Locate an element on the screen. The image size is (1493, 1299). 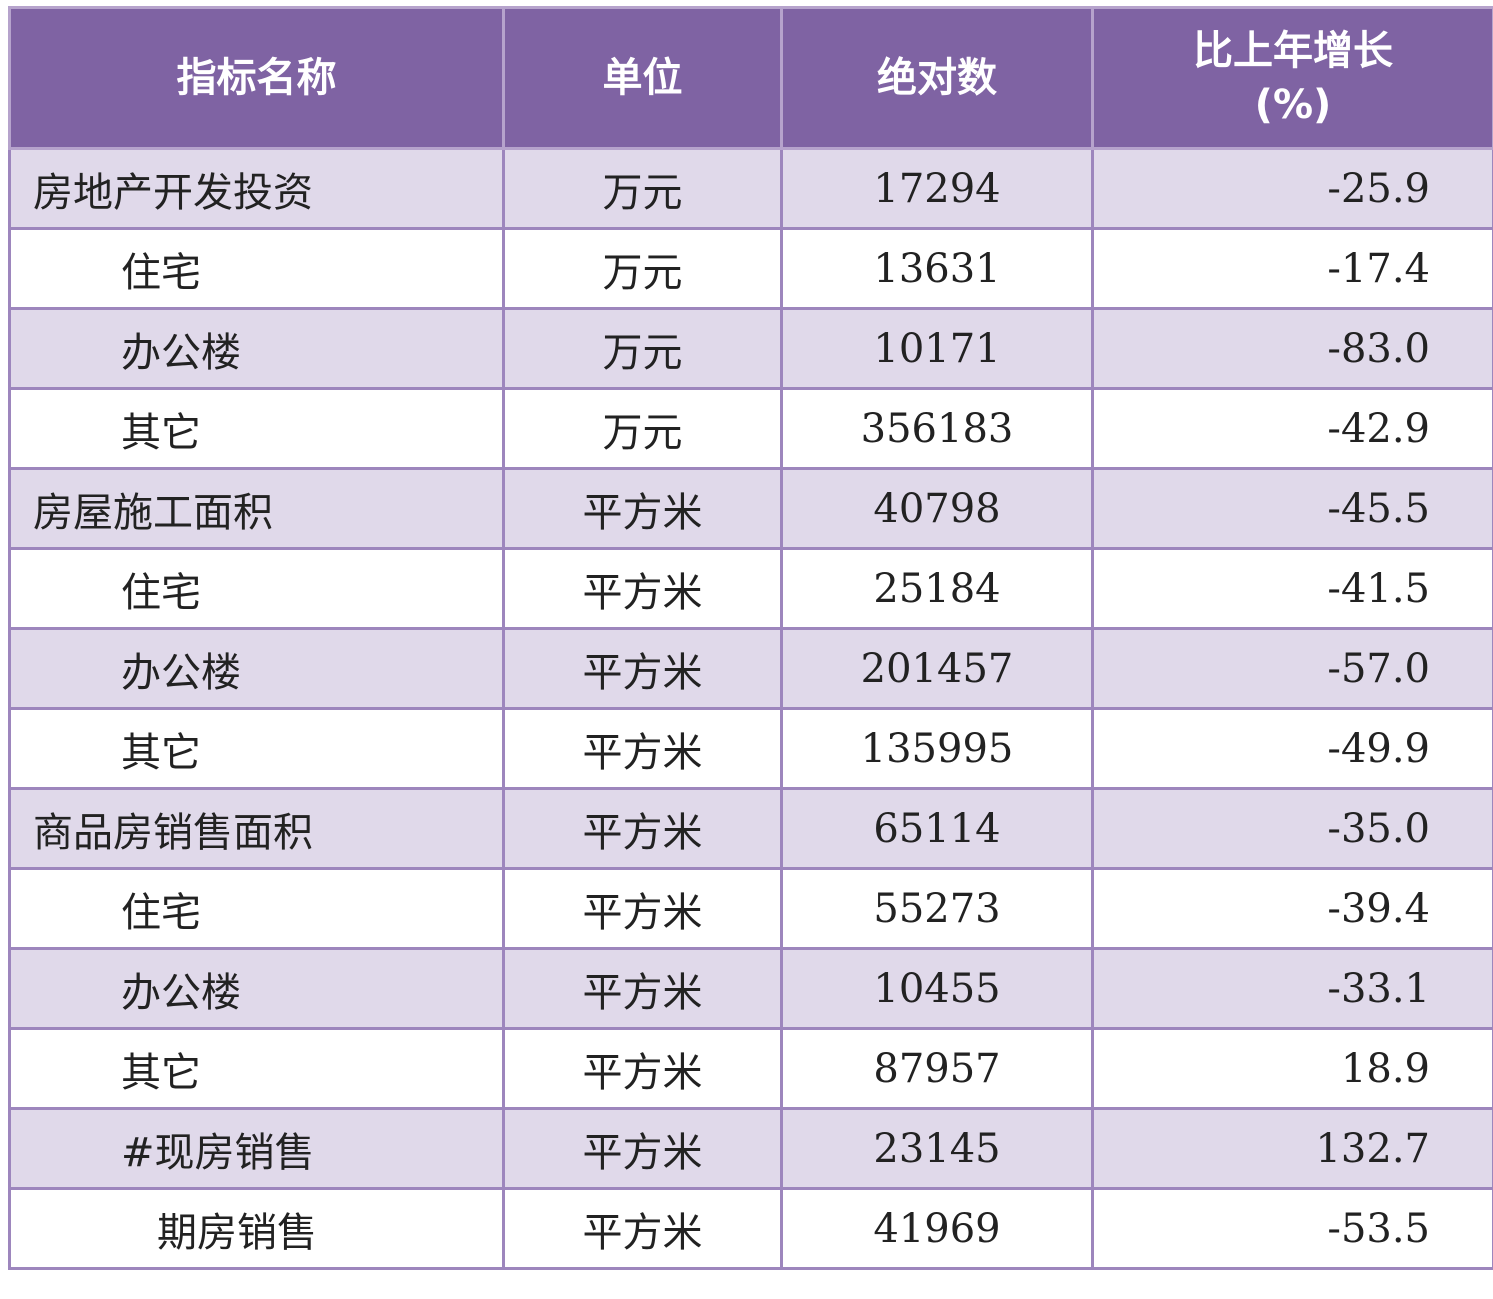
table-row: 办公楼 平方米 201457 -57.0 is located at coordinates (750, 668).